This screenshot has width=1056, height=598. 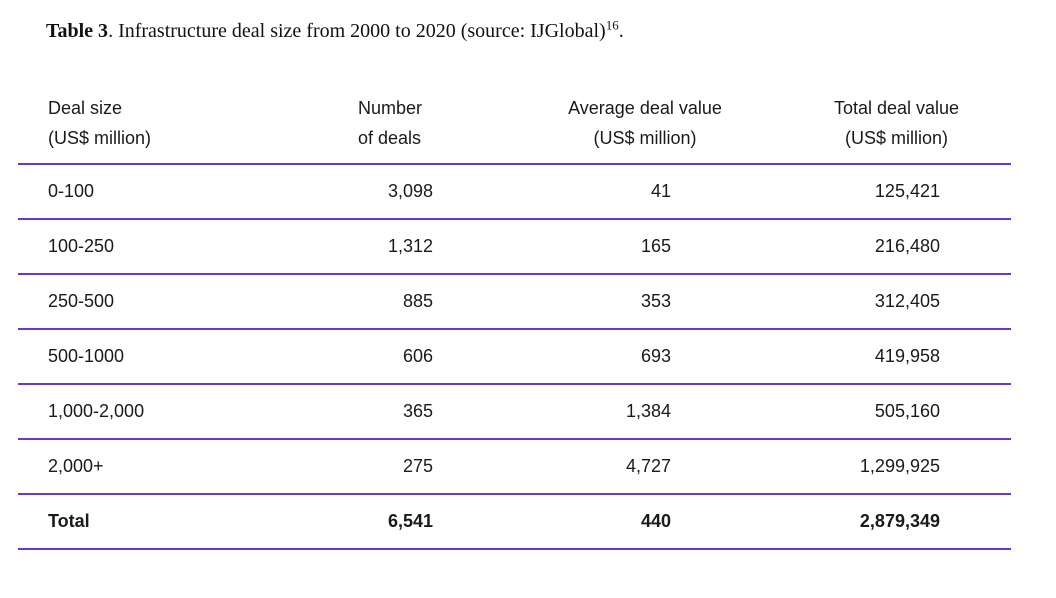 I want to click on footnote-reference: 16, so click(x=612, y=25).